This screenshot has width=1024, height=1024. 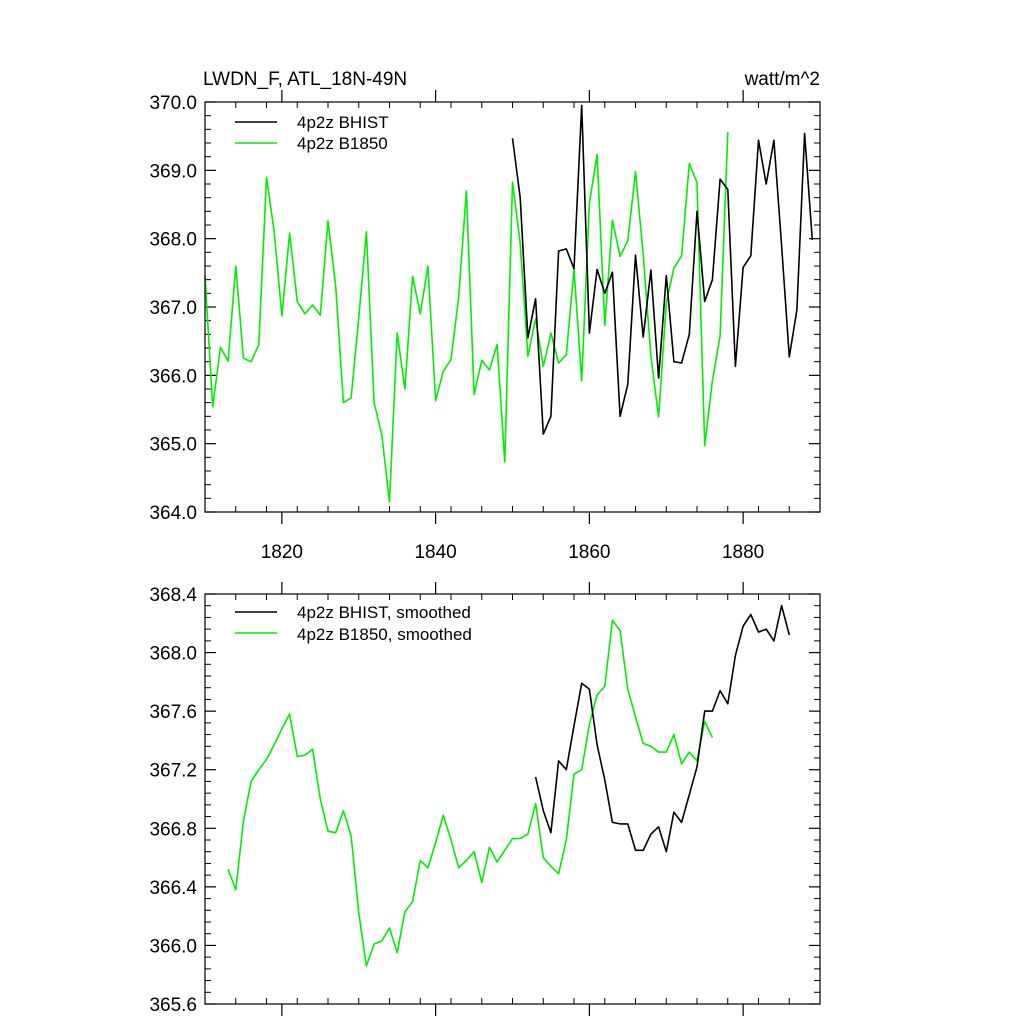 I want to click on y-tick-label: 368.4, so click(x=173, y=595).